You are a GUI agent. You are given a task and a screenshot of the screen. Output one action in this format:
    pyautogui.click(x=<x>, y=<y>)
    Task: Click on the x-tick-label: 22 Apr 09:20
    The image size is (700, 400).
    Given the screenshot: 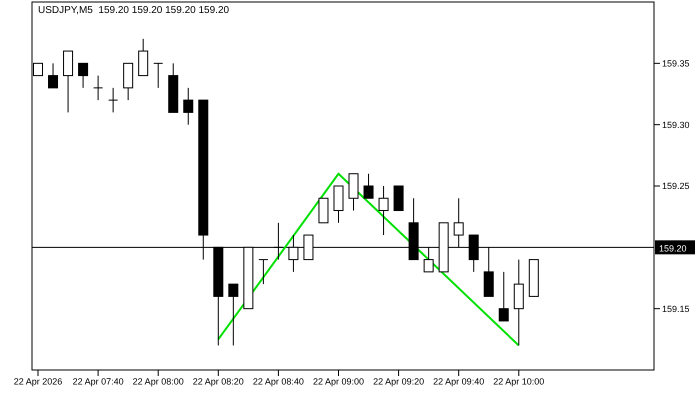 What is the action you would take?
    pyautogui.click(x=398, y=381)
    